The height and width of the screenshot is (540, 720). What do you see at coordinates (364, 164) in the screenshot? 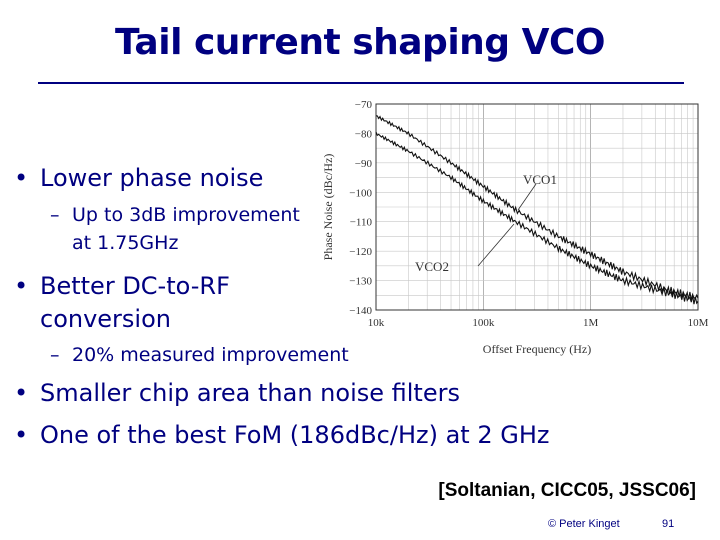
I see `y-tick-label: −90` at bounding box center [364, 164].